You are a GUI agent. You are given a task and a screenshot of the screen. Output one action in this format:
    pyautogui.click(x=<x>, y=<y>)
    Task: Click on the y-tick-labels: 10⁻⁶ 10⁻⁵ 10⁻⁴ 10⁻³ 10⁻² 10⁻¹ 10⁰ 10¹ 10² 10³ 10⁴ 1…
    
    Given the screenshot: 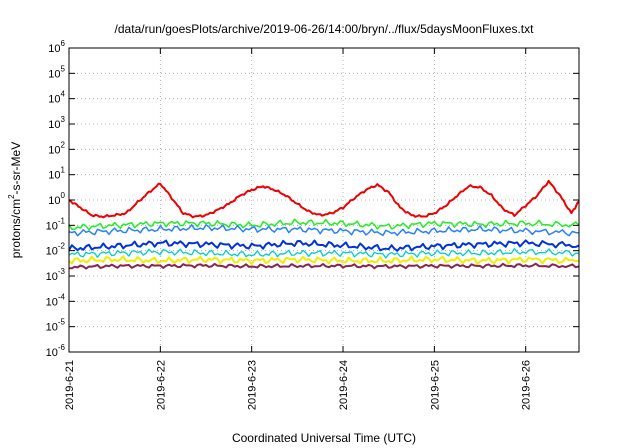 What is the action you would take?
    pyautogui.click(x=56, y=199)
    